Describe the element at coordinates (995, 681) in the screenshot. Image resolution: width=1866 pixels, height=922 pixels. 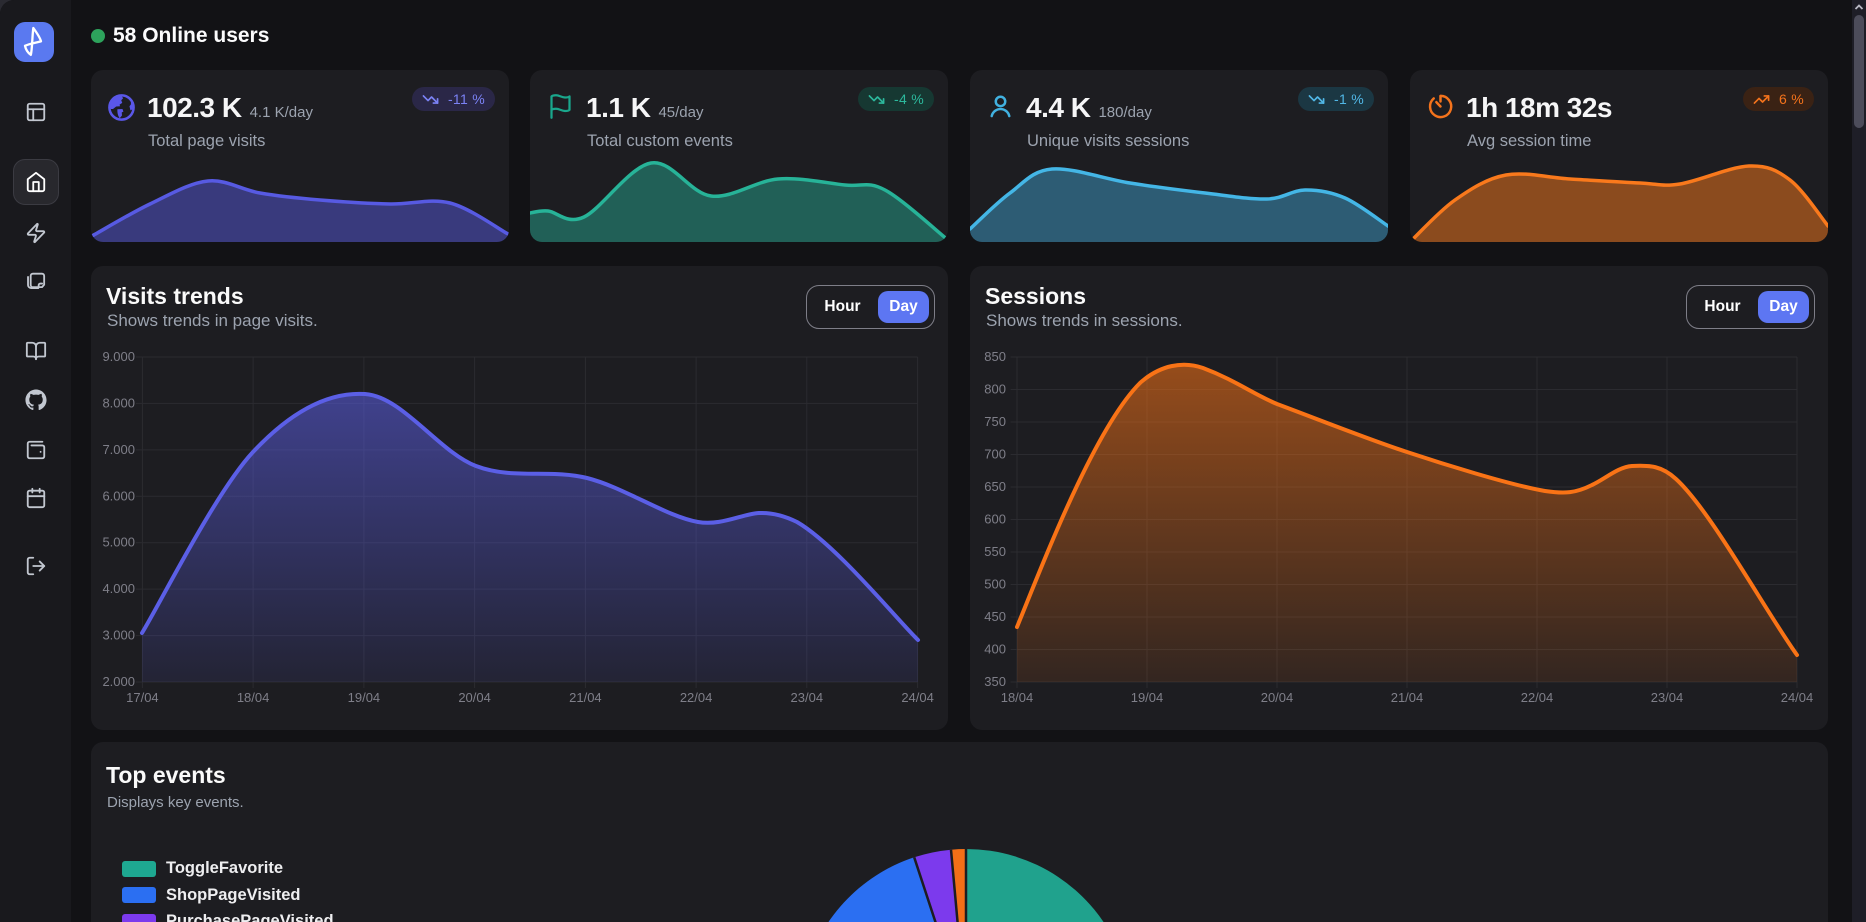
I see `svg-text: 350` at that location.